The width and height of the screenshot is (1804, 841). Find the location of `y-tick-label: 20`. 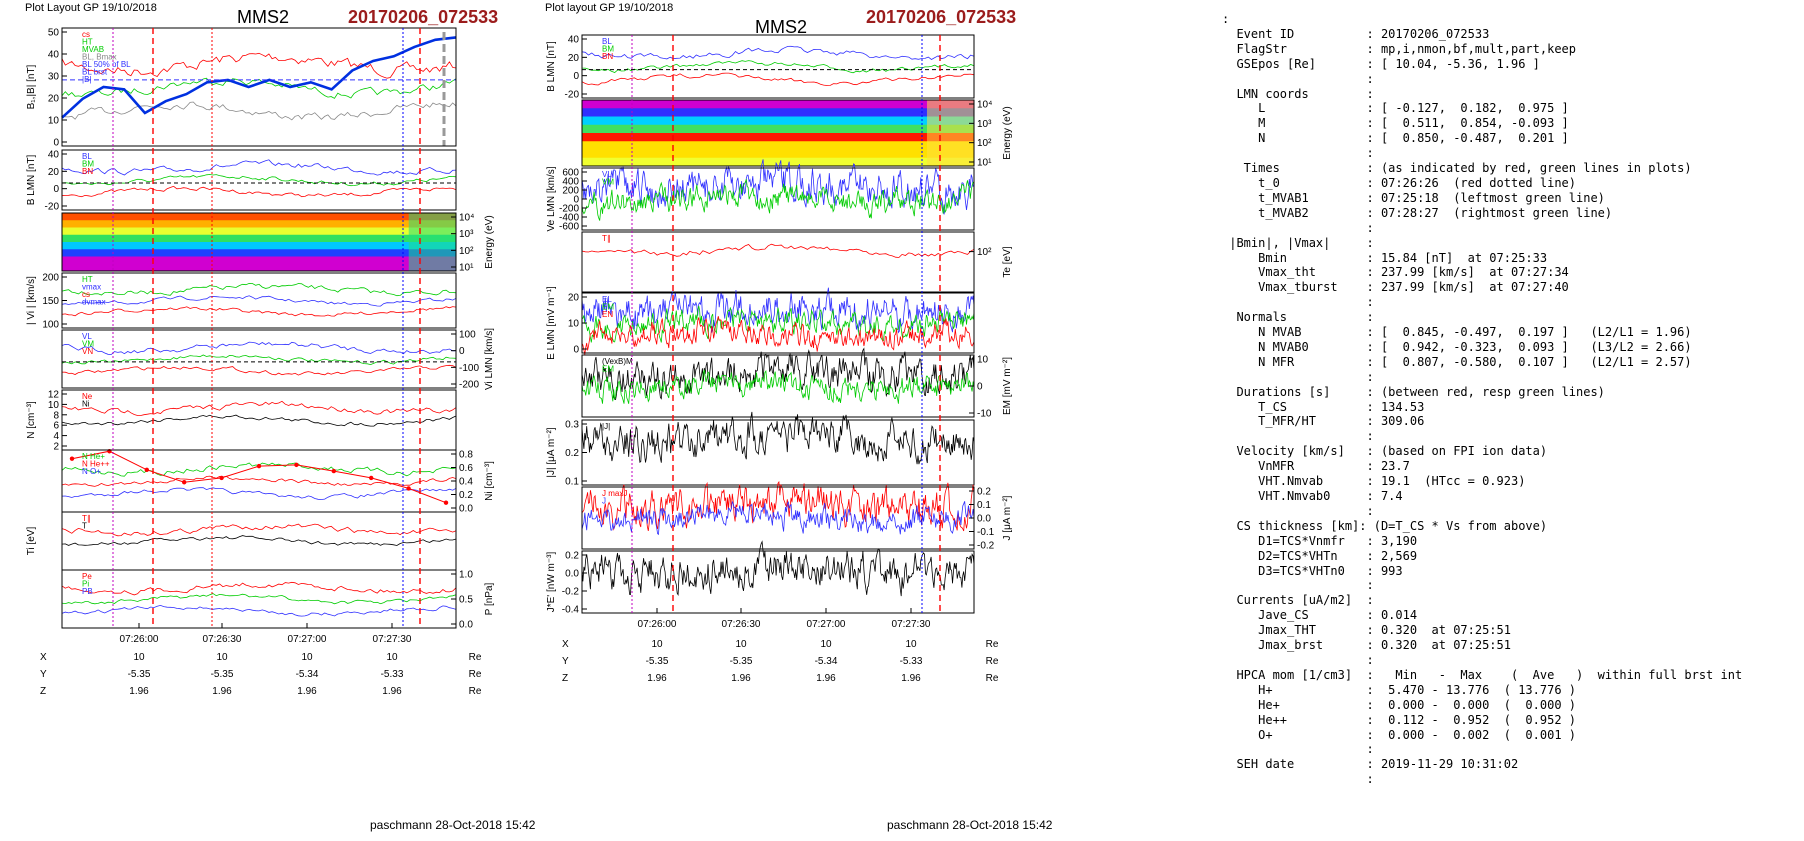

y-tick-label: 20 is located at coordinates (574, 58).